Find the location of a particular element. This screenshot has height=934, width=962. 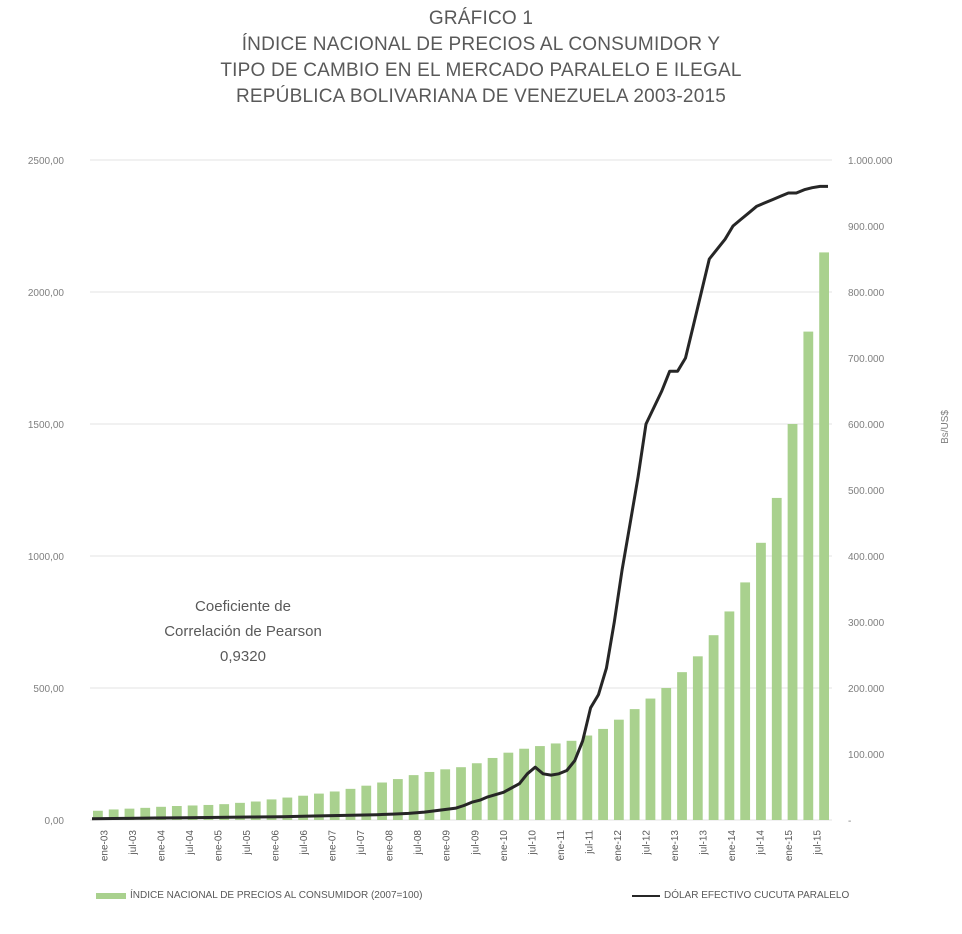

legend-label-dollar: DÓLAR EFECTIVO CUCUTA PARALELO is located at coordinates (757, 895).